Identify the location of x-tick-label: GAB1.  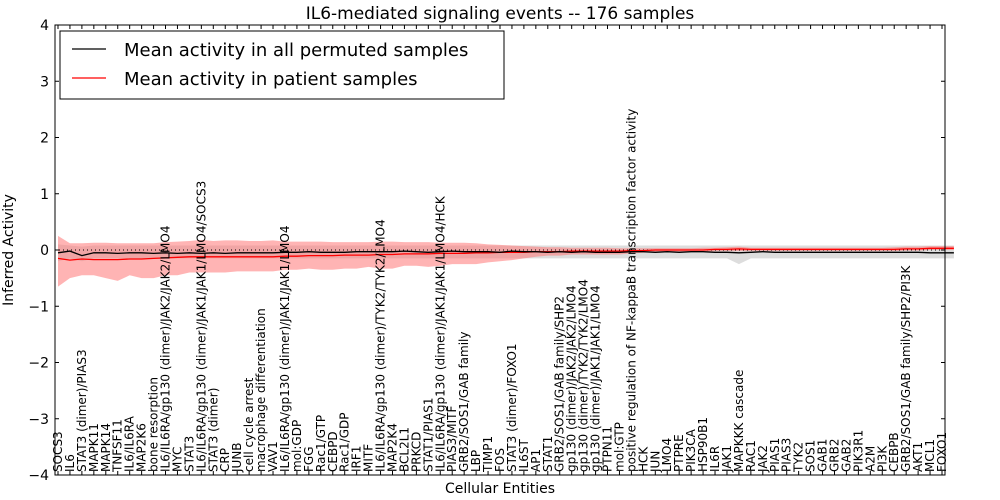
(823, 455).